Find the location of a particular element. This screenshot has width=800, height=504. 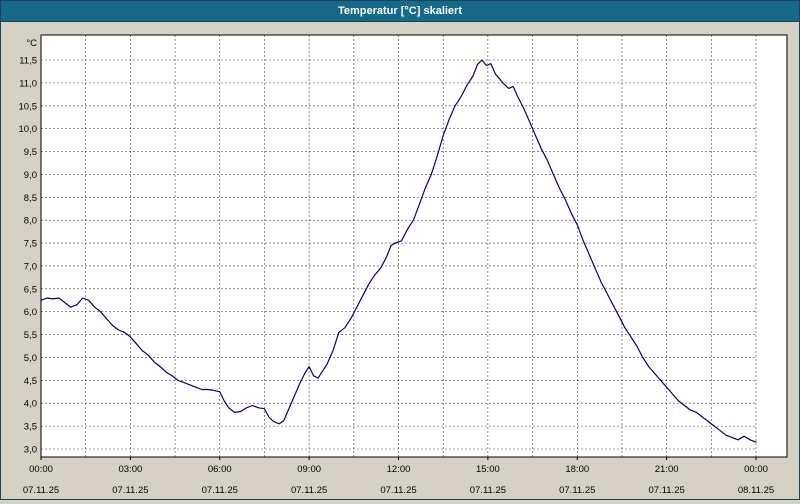

y-tick-label: 9,5 is located at coordinates (30, 152).